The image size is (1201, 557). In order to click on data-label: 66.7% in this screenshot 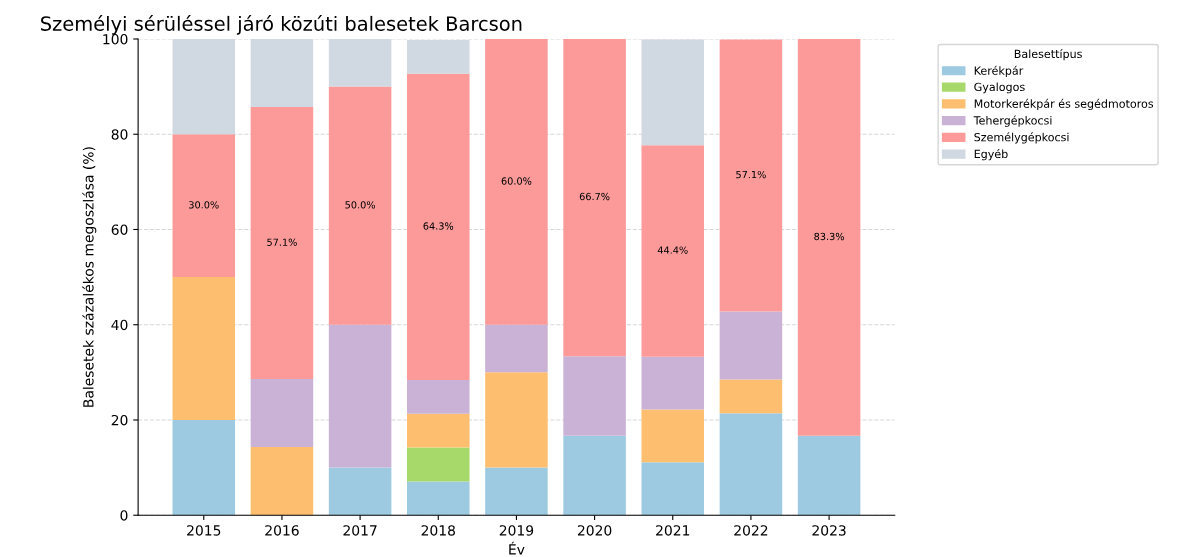, I will do `click(594, 196)`.